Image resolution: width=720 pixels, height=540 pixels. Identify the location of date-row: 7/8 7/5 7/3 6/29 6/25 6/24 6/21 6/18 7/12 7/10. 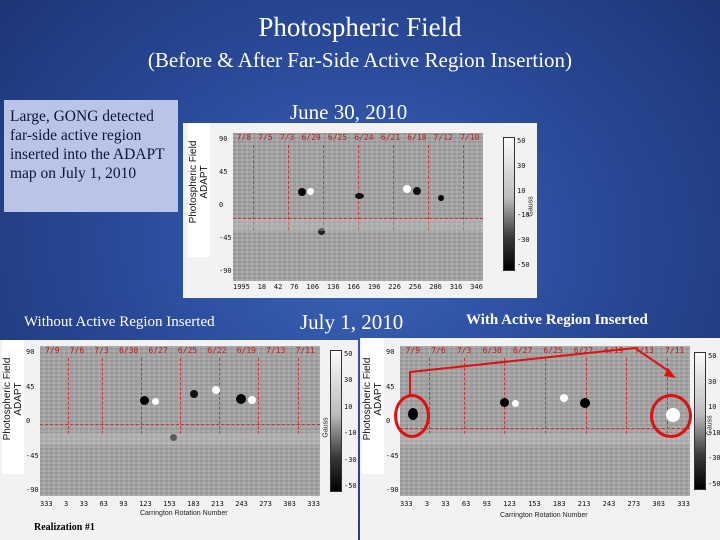
(358, 139).